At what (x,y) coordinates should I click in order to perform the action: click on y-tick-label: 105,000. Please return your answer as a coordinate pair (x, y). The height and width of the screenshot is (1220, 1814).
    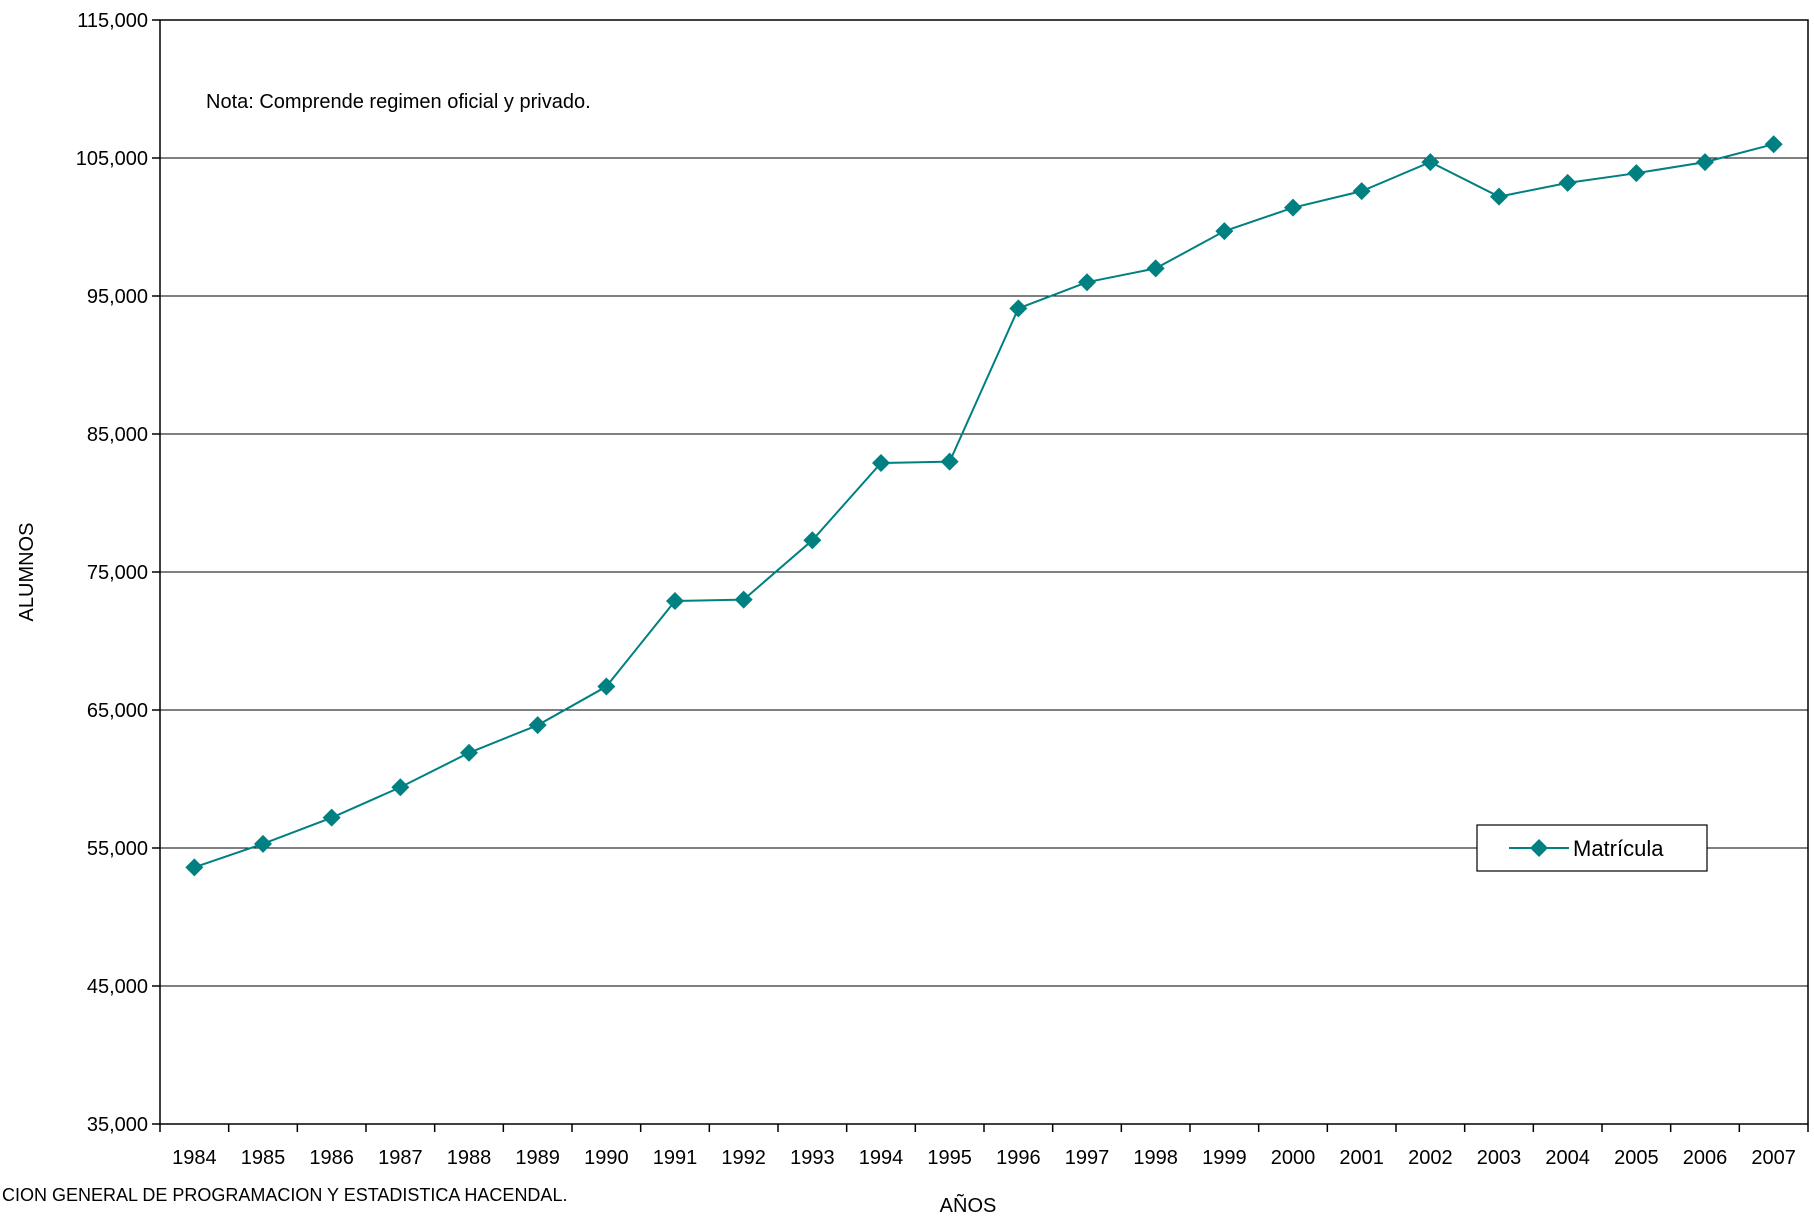
    Looking at the image, I should click on (112, 159).